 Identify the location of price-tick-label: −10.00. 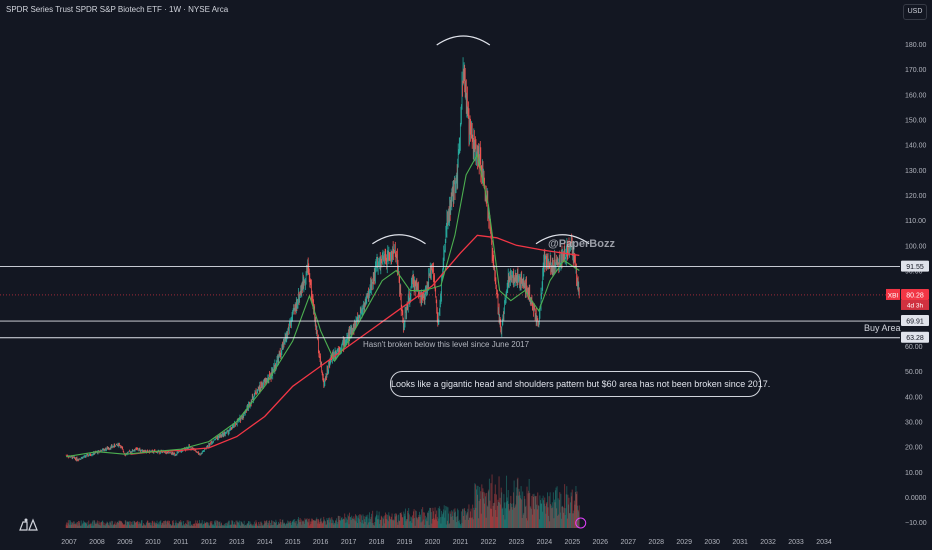
(916, 523).